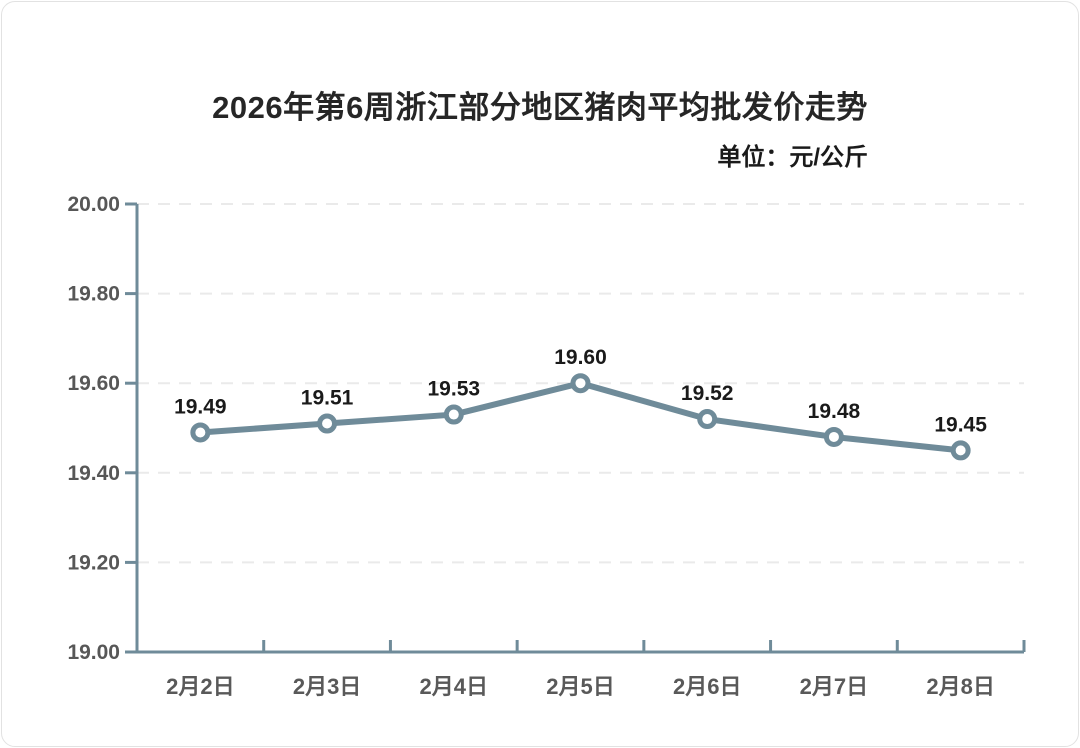 This screenshot has width=1080, height=748. Describe the element at coordinates (540, 107) in the screenshot. I see `chart-title: 2026年第6周浙江部分地区猪肉平均批发价走势` at that location.